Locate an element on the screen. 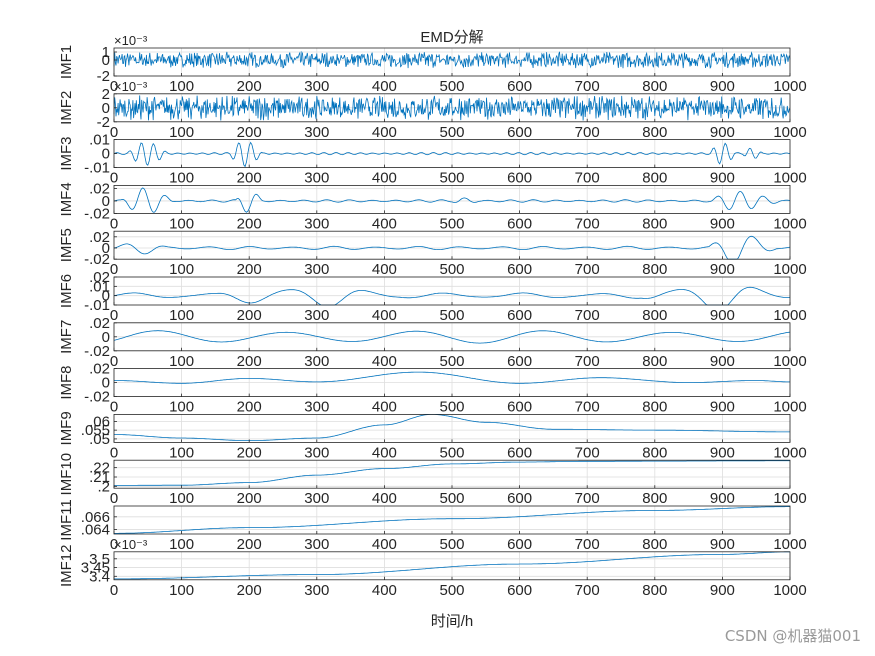  y-tick-label: 1 is located at coordinates (106, 52).